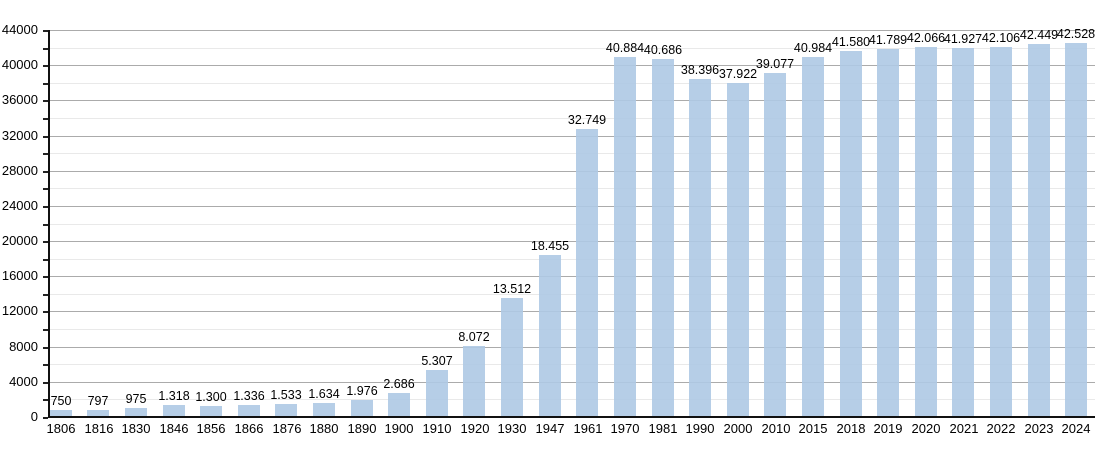 The image size is (1120, 450). Describe the element at coordinates (249, 428) in the screenshot. I see `x-axis-tick-label: 1866` at that location.